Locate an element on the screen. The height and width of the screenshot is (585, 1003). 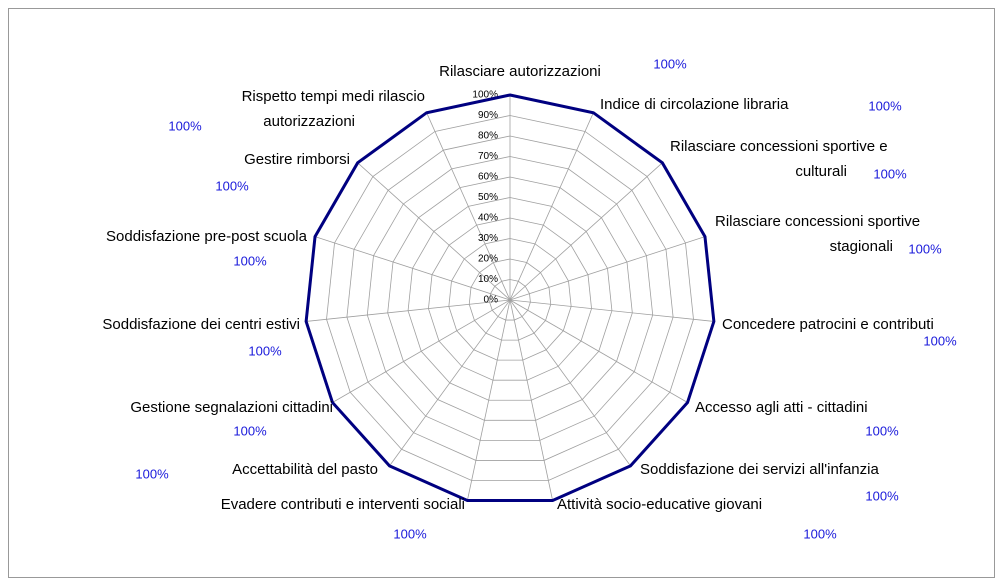
category-label: Rilasciare autorizzazioni is located at coordinates (520, 71).